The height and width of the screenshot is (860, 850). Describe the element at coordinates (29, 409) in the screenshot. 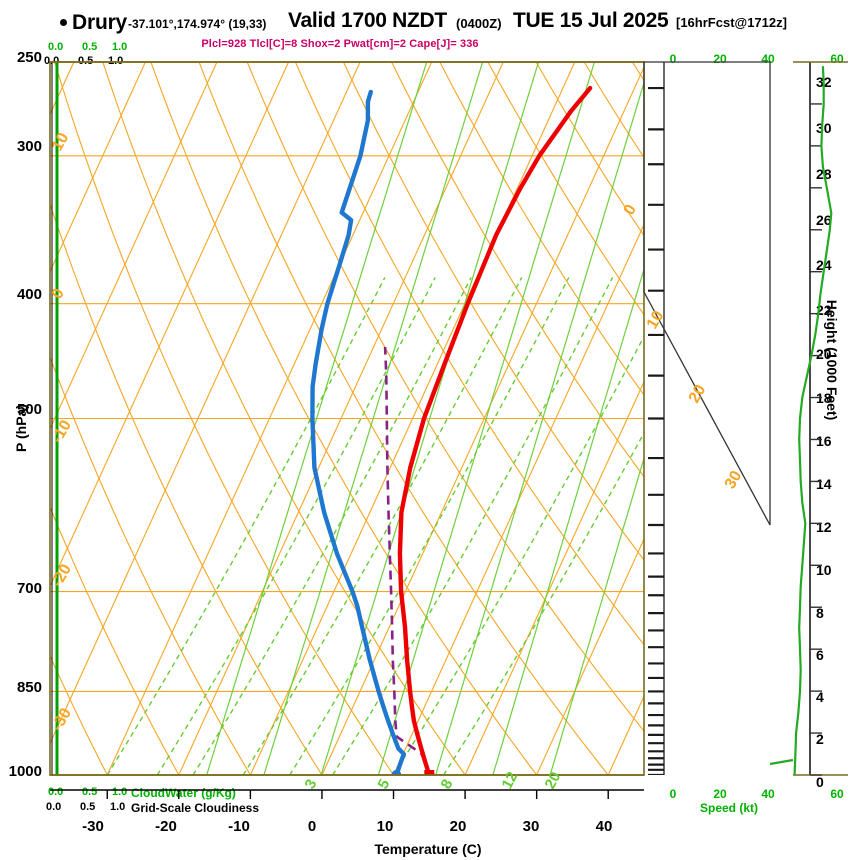

I see `pressure-tick-500: 500` at that location.